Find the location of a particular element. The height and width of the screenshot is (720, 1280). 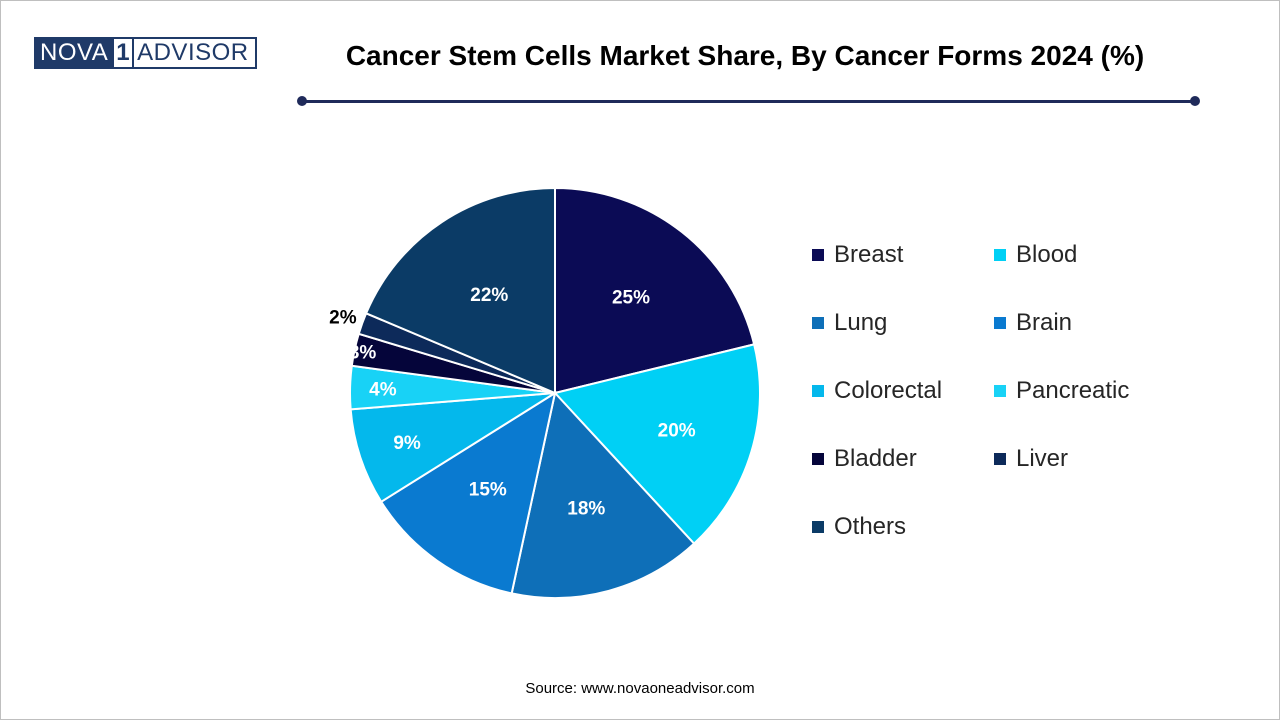

legend-item-others: Others is located at coordinates (903, 526).